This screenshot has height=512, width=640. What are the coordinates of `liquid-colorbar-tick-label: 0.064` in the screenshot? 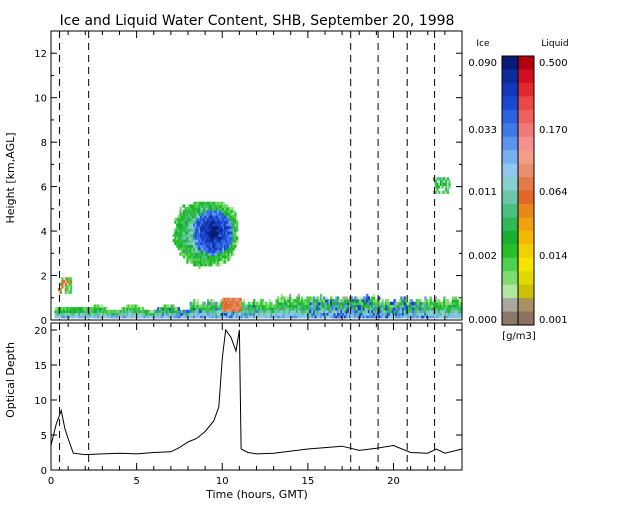 It's located at (553, 192).